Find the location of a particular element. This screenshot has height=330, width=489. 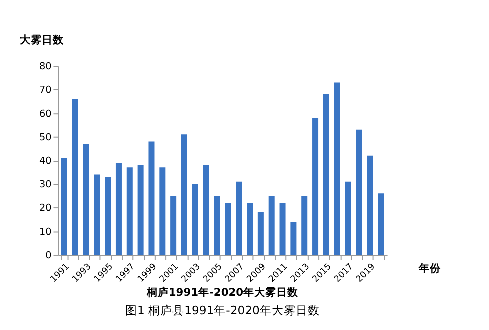

y-tick-label: 50 is located at coordinates (45, 138).